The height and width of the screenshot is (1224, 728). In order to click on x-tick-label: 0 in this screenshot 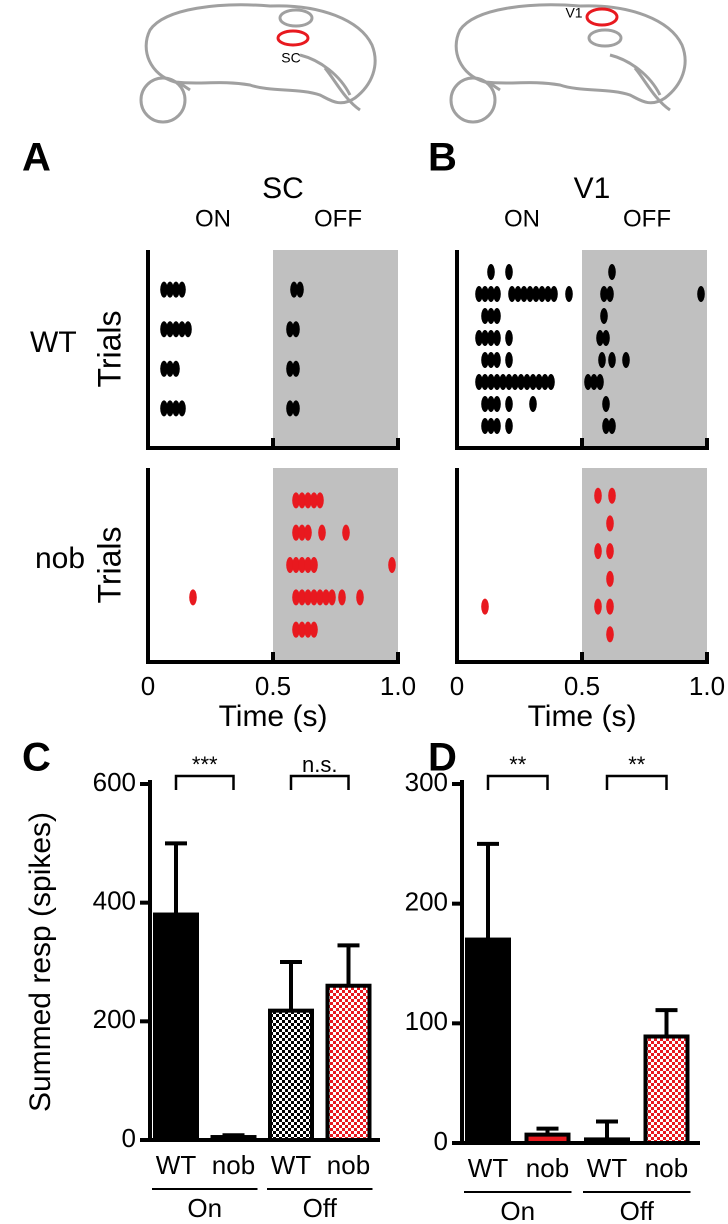, I will do `click(457, 686)`.